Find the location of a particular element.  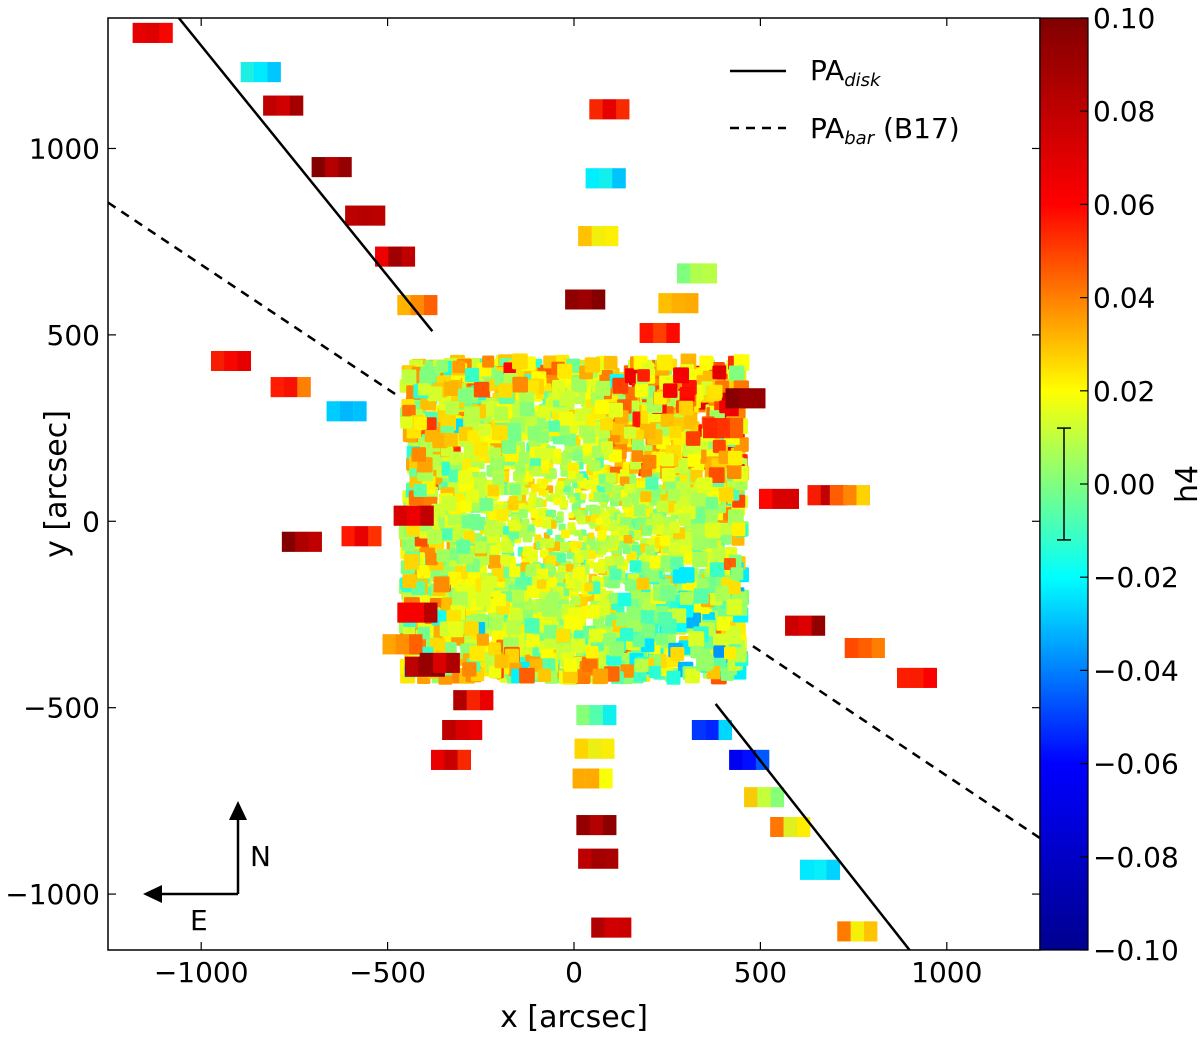

legend-entry-bar: PAbar (B17) is located at coordinates (885, 130).